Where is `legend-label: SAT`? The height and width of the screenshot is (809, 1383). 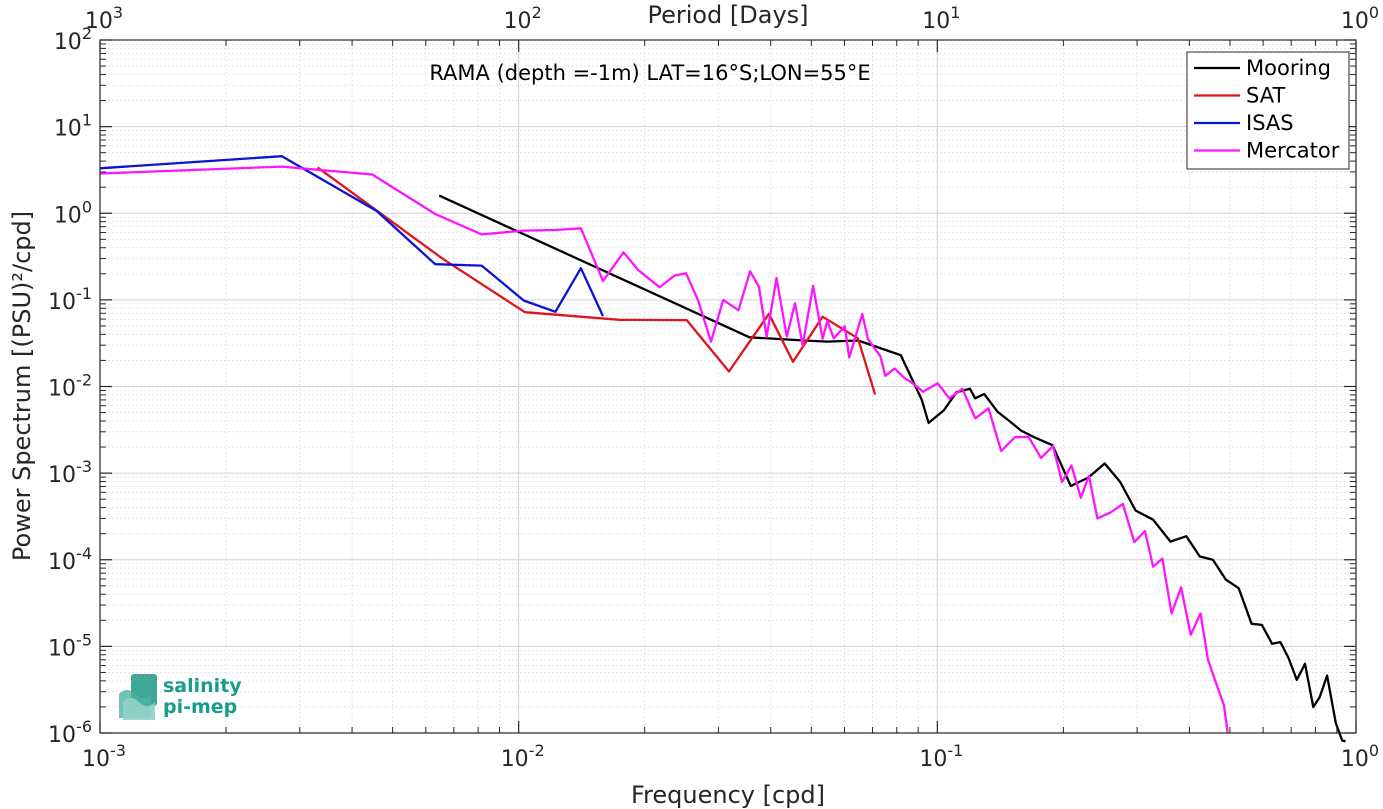 legend-label: SAT is located at coordinates (1265, 96).